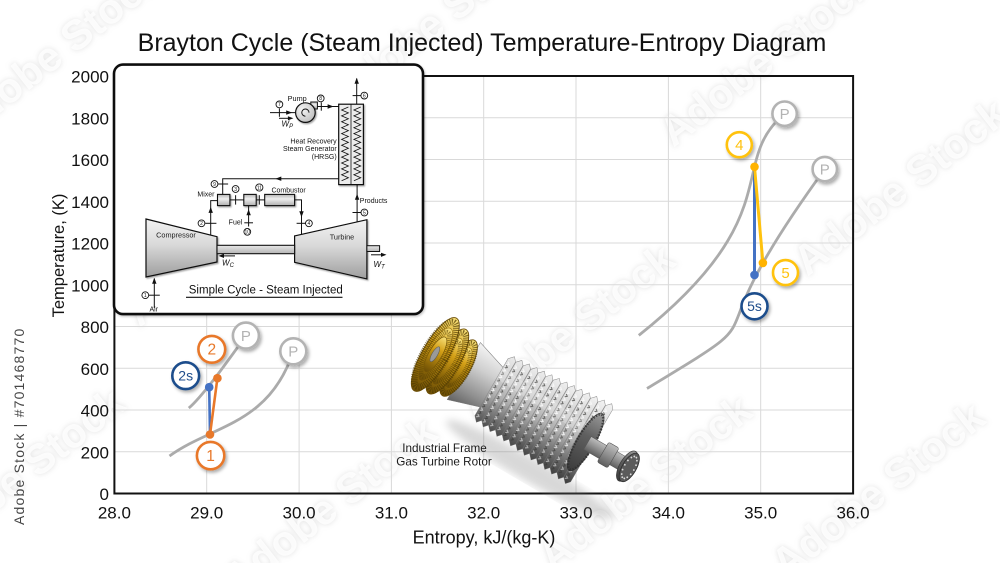 The height and width of the screenshot is (563, 1000). What do you see at coordinates (266, 290) in the screenshot?
I see `svg-text: Simple Cycle - Steam Injected` at bounding box center [266, 290].